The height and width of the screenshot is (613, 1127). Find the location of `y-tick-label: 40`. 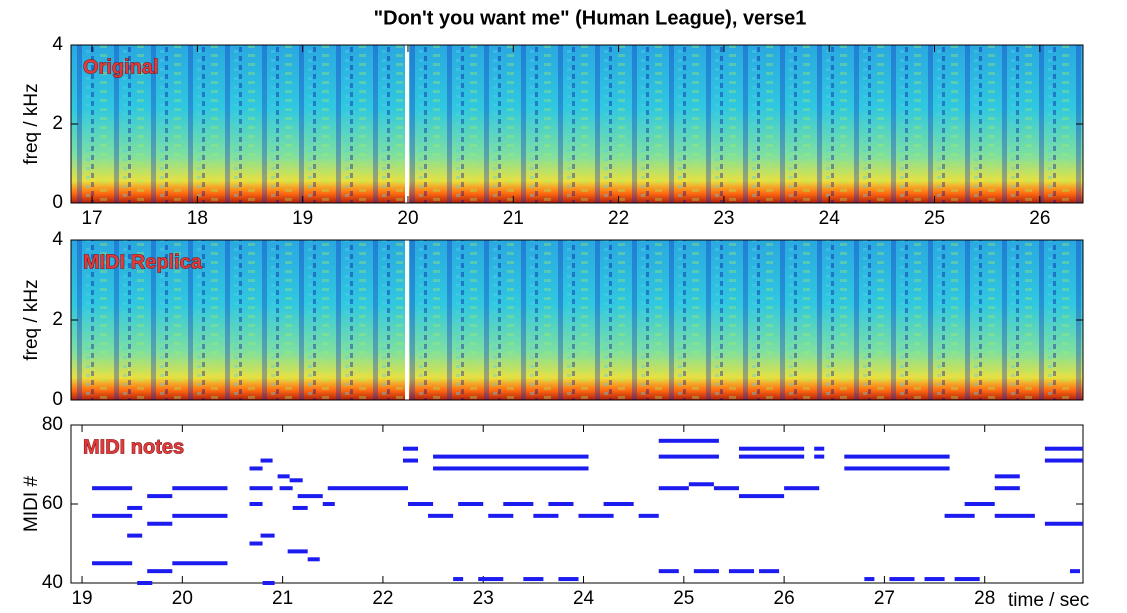

y-tick-label: 40 is located at coordinates (52, 582).